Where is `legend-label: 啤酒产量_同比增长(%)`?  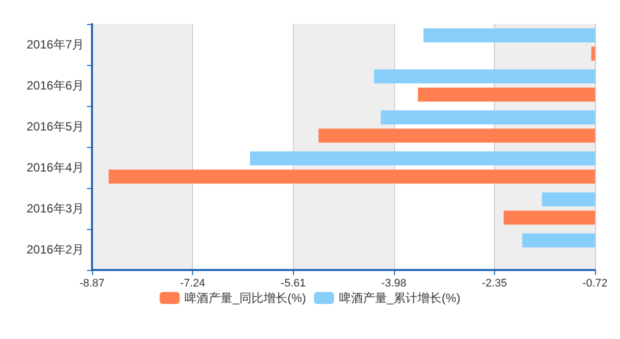 legend-label: 啤酒产量_同比增长(%) is located at coordinates (245, 298).